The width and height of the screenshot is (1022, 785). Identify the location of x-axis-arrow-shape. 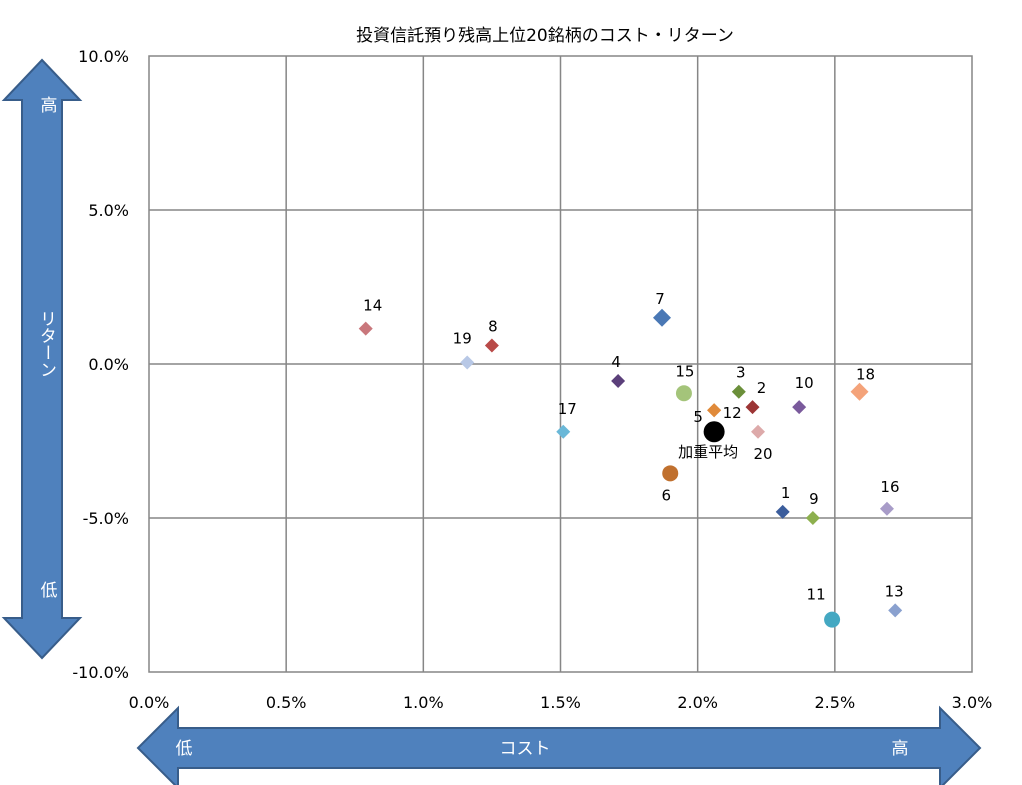
(559, 745).